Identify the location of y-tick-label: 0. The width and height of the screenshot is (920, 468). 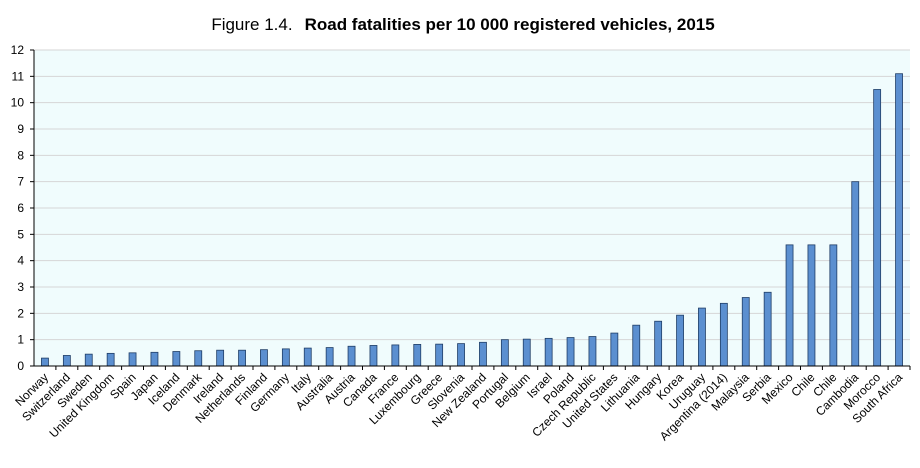
(20, 366).